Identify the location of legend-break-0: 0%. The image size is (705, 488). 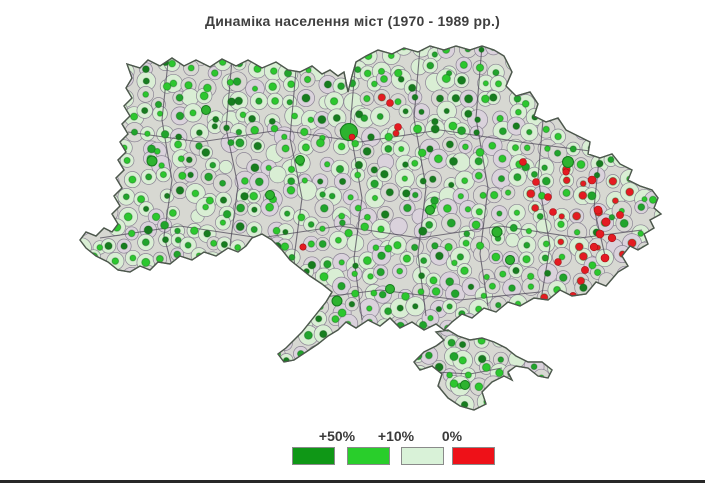
(452, 436).